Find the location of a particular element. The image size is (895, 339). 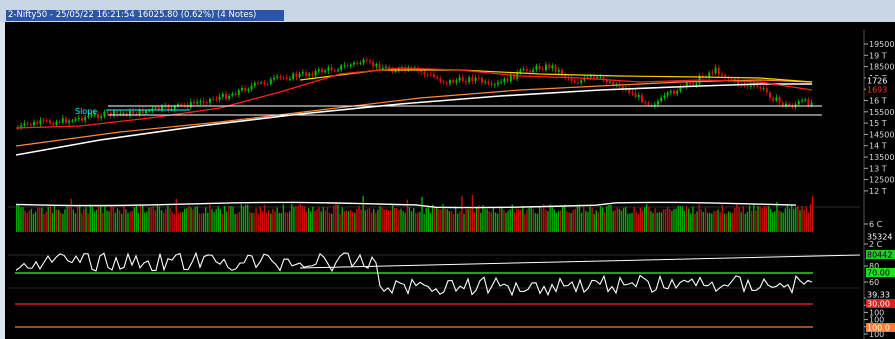

rsi-trendline is located at coordinates (580, 261).